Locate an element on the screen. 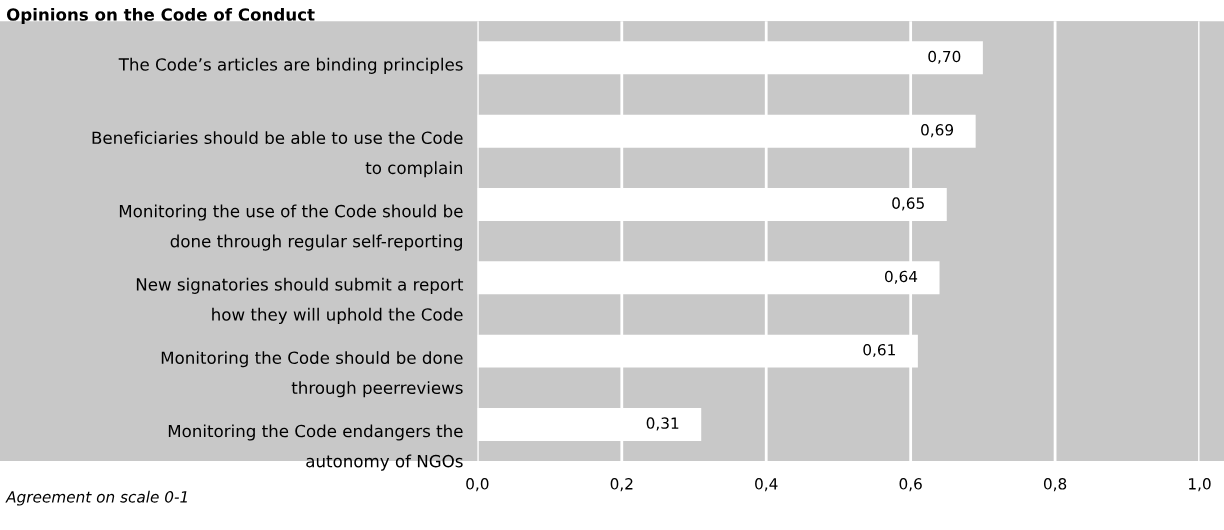 The width and height of the screenshot is (1224, 530). data-label: 0,69 is located at coordinates (937, 131).